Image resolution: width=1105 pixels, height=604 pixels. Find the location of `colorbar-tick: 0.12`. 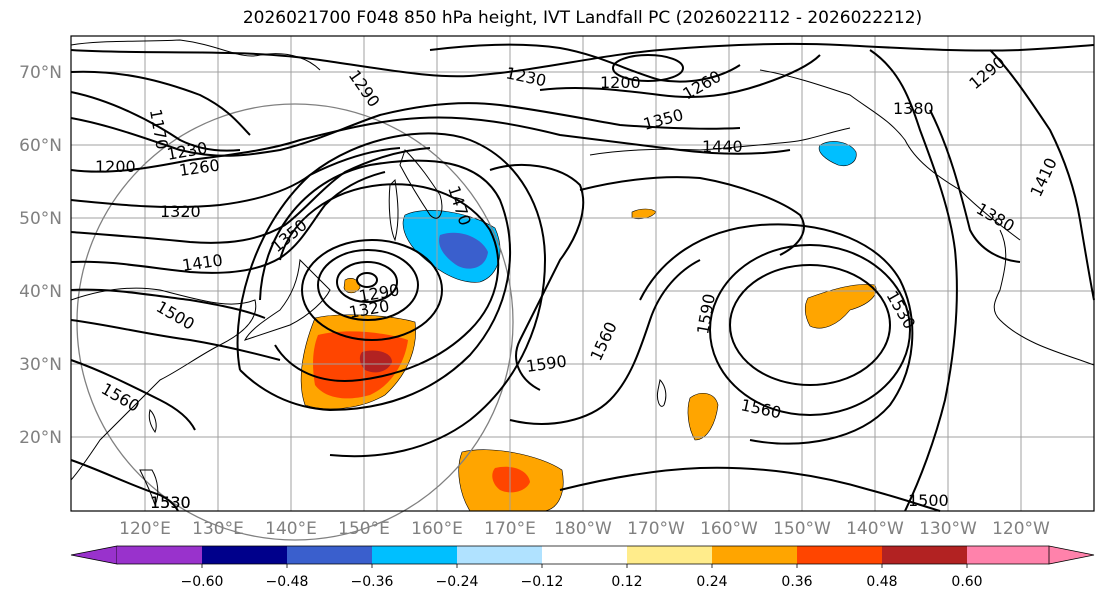

colorbar-tick: 0.12 is located at coordinates (626, 582).